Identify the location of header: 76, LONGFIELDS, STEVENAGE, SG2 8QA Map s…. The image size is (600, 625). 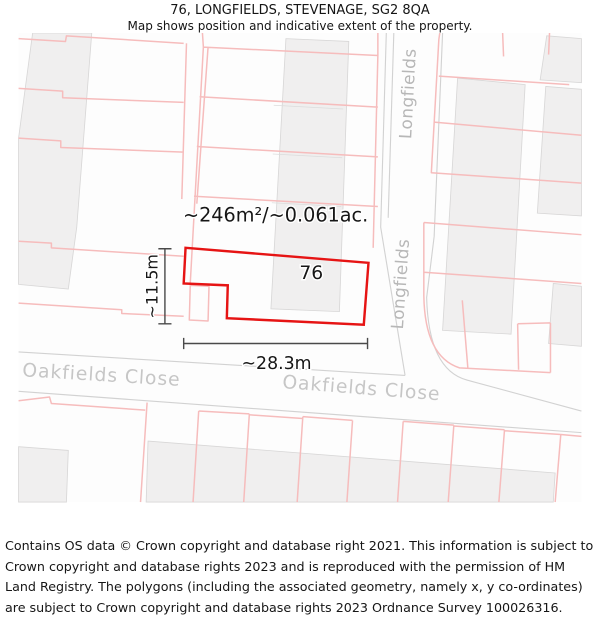
(300, 18).